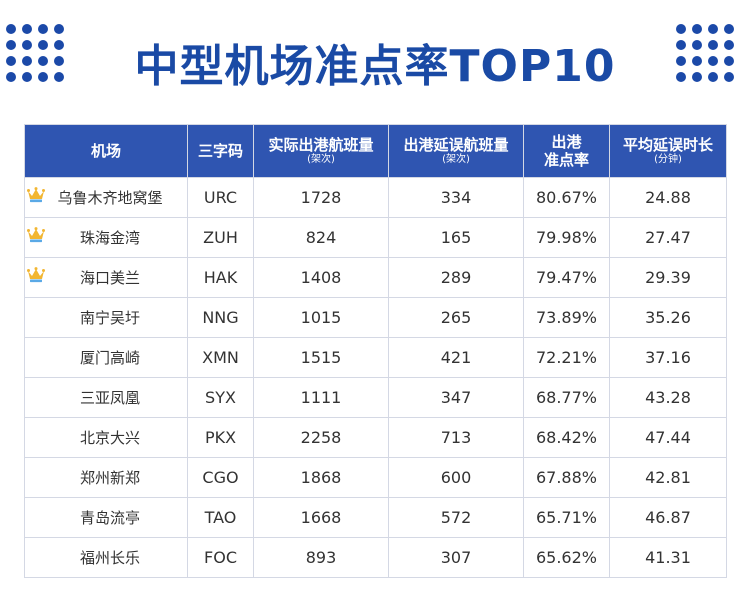 The height and width of the screenshot is (592, 750). I want to click on cell-rate: 80.67%, so click(566, 197).